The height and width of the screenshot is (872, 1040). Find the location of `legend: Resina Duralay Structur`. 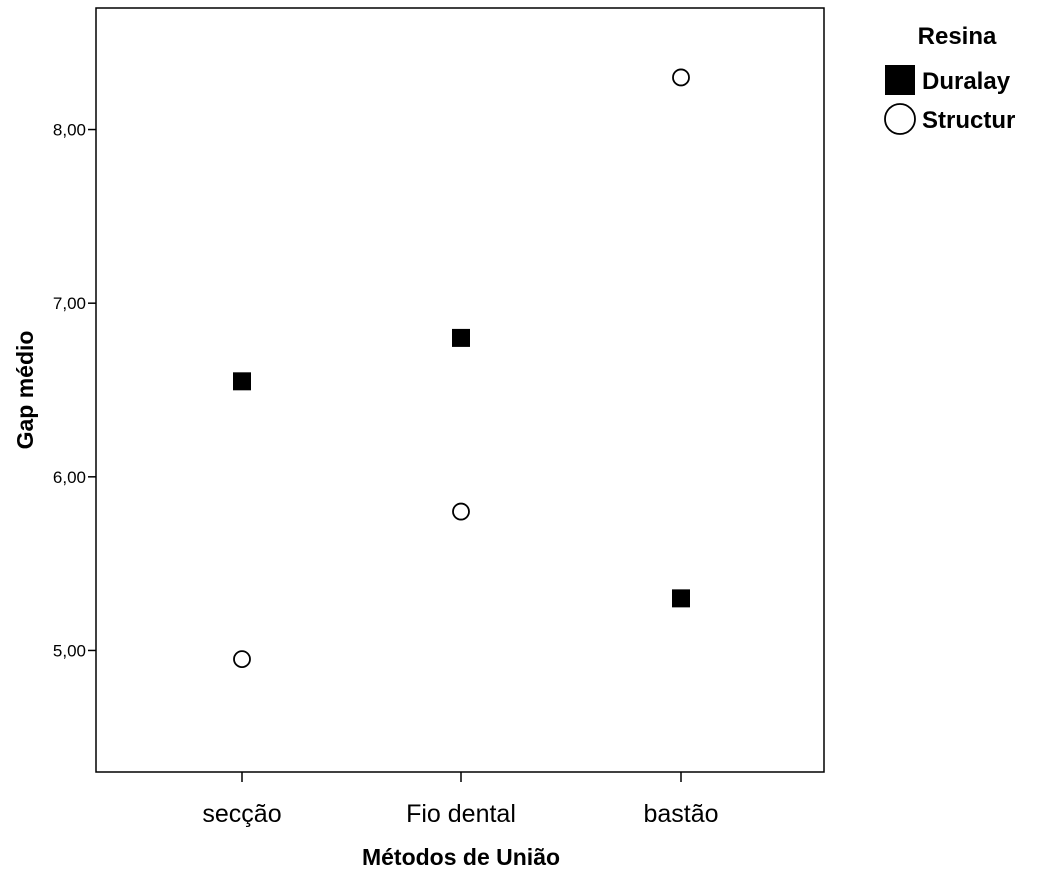

legend: Resina Duralay Structur is located at coordinates (949, 79).